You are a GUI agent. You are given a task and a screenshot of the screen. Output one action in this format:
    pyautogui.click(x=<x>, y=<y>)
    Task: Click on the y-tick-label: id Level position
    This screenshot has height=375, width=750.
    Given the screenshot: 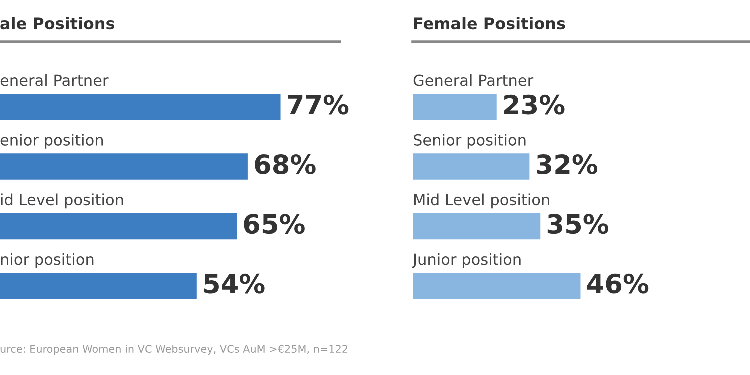 What is the action you would take?
    pyautogui.click(x=62, y=201)
    